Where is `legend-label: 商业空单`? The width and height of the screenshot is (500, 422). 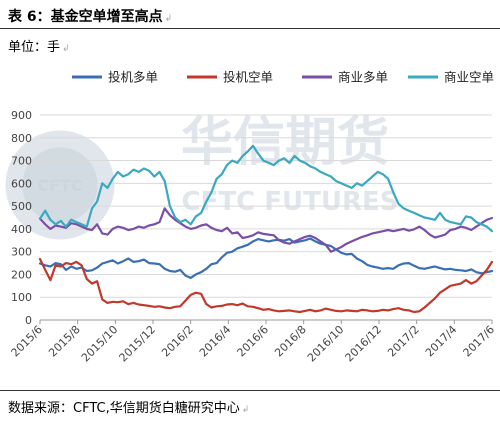 legend-label: 商业空单 is located at coordinates (469, 77).